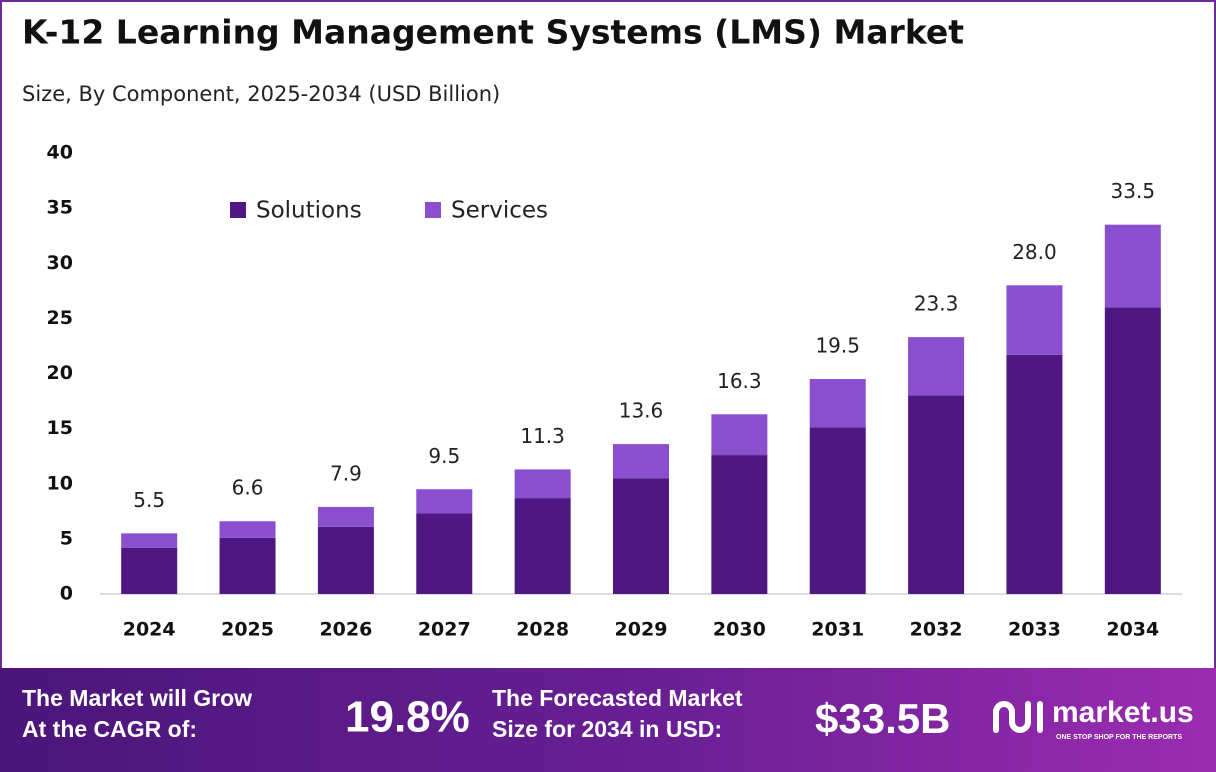 The image size is (1216, 772). I want to click on y-tick-label: 35, so click(60, 208).